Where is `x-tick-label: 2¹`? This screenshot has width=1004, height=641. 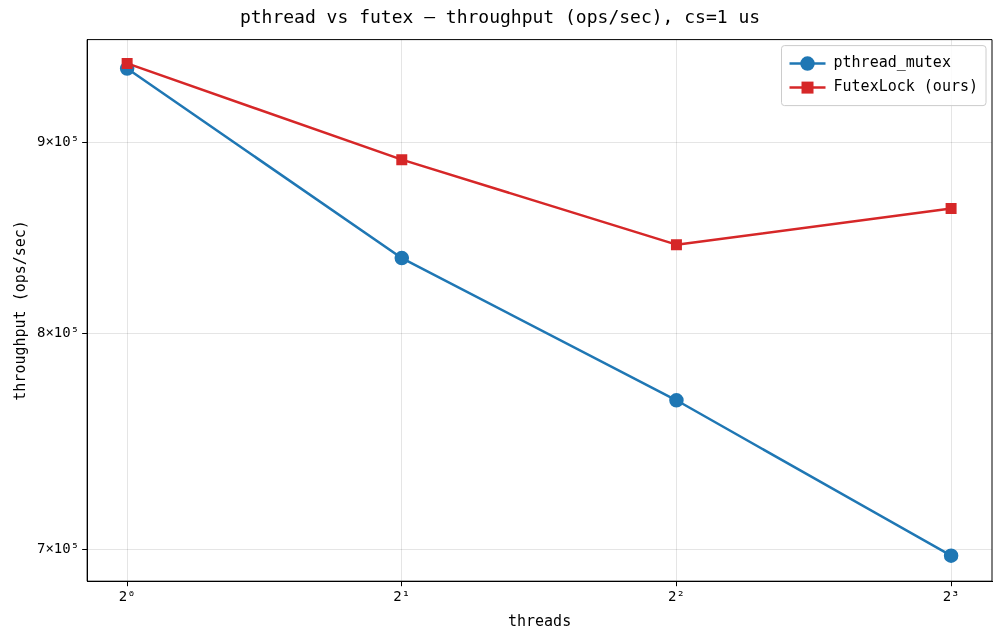 x-tick-label: 2¹ is located at coordinates (402, 596).